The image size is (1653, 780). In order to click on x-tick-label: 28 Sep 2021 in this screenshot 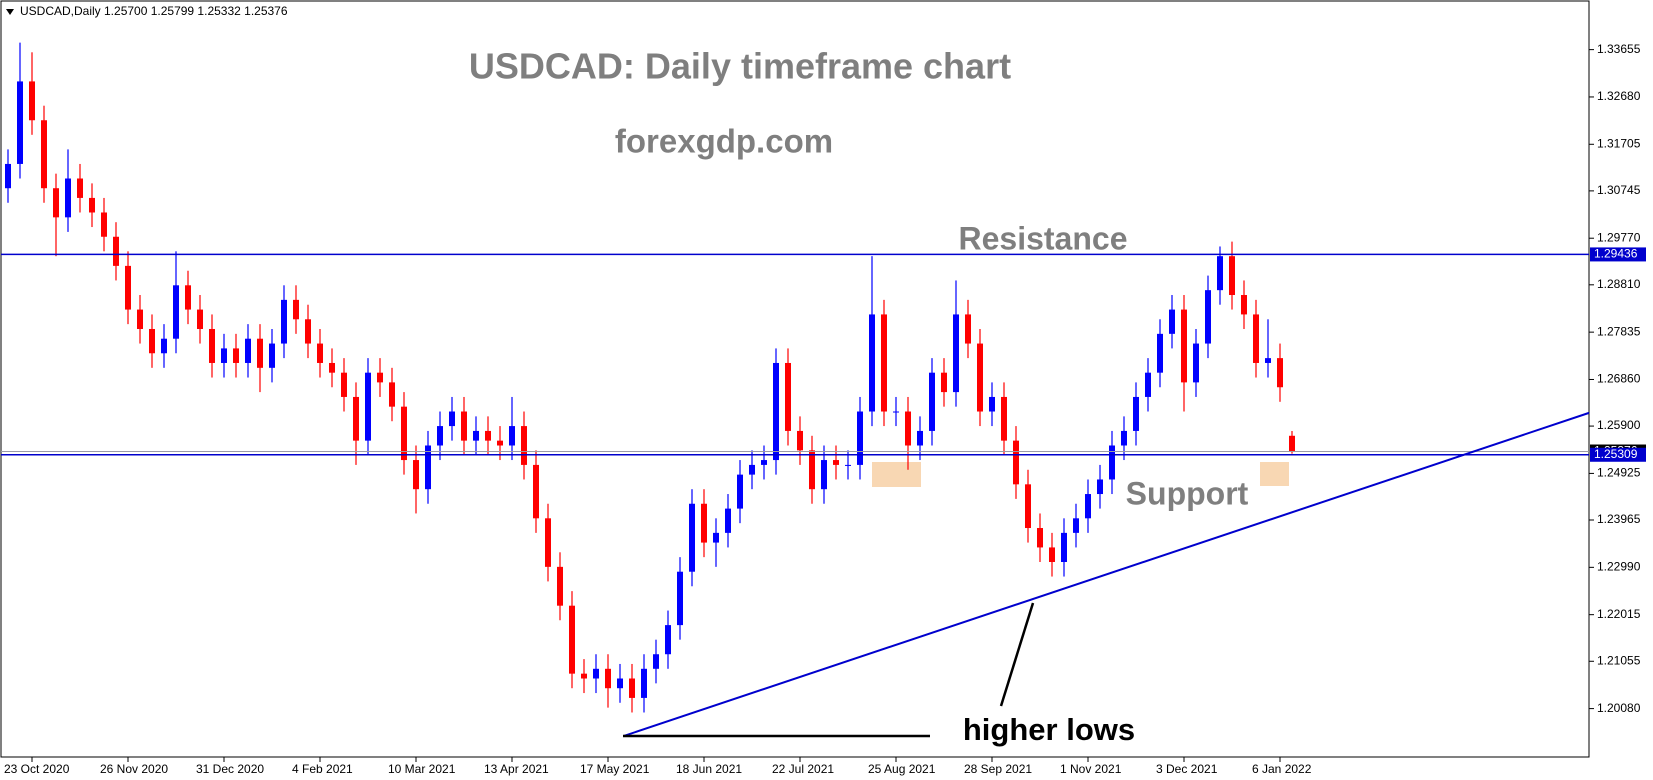, I will do `click(998, 769)`.